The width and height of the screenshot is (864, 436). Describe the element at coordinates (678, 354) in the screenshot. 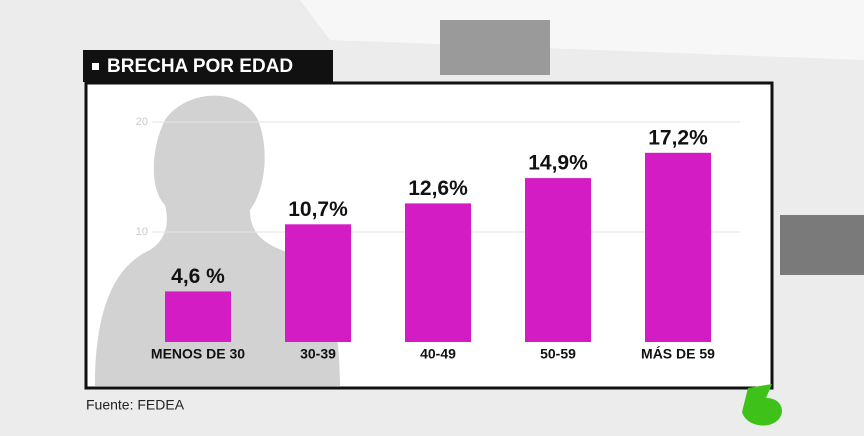

I see `x-tick-label: MÁS DE 59` at that location.